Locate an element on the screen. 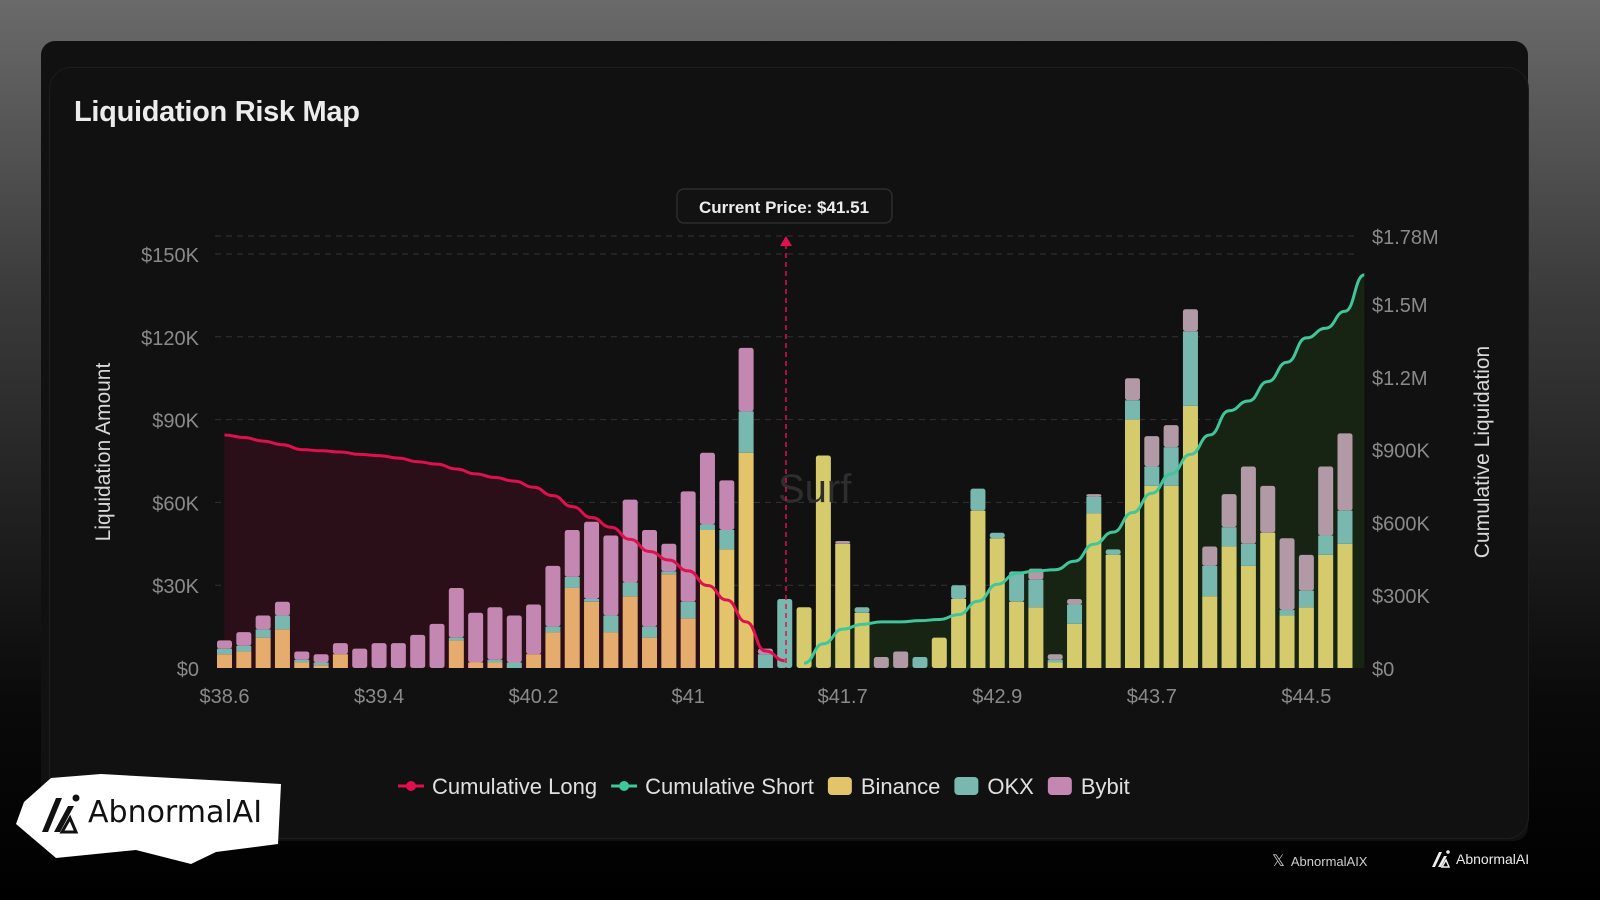 This screenshot has height=900, width=1600. logo-text: AbnormalAI is located at coordinates (175, 812).